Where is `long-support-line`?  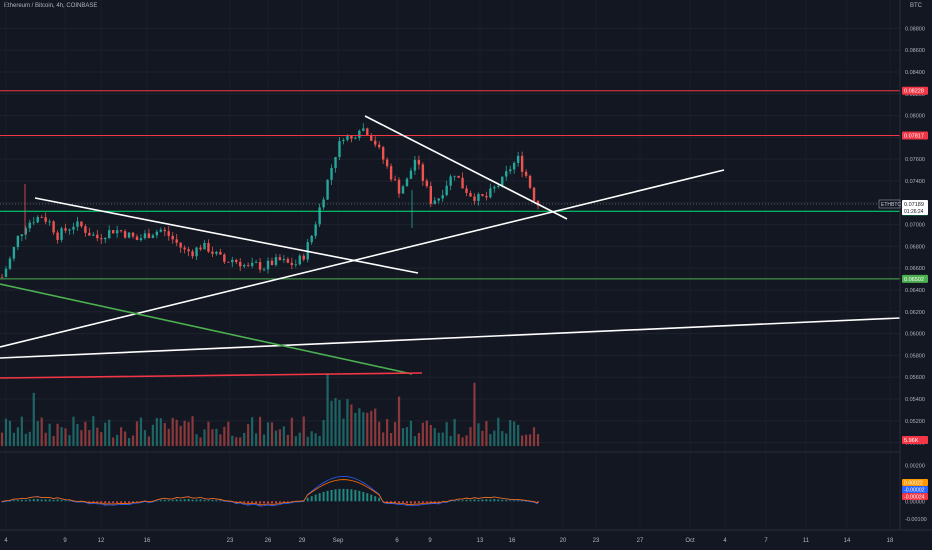 long-support-line is located at coordinates (450, 338).